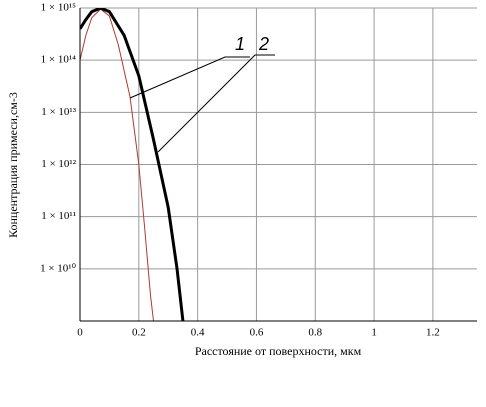 The width and height of the screenshot is (486, 407). What do you see at coordinates (117, 164) in the screenshot?
I see `curve` at bounding box center [117, 164].